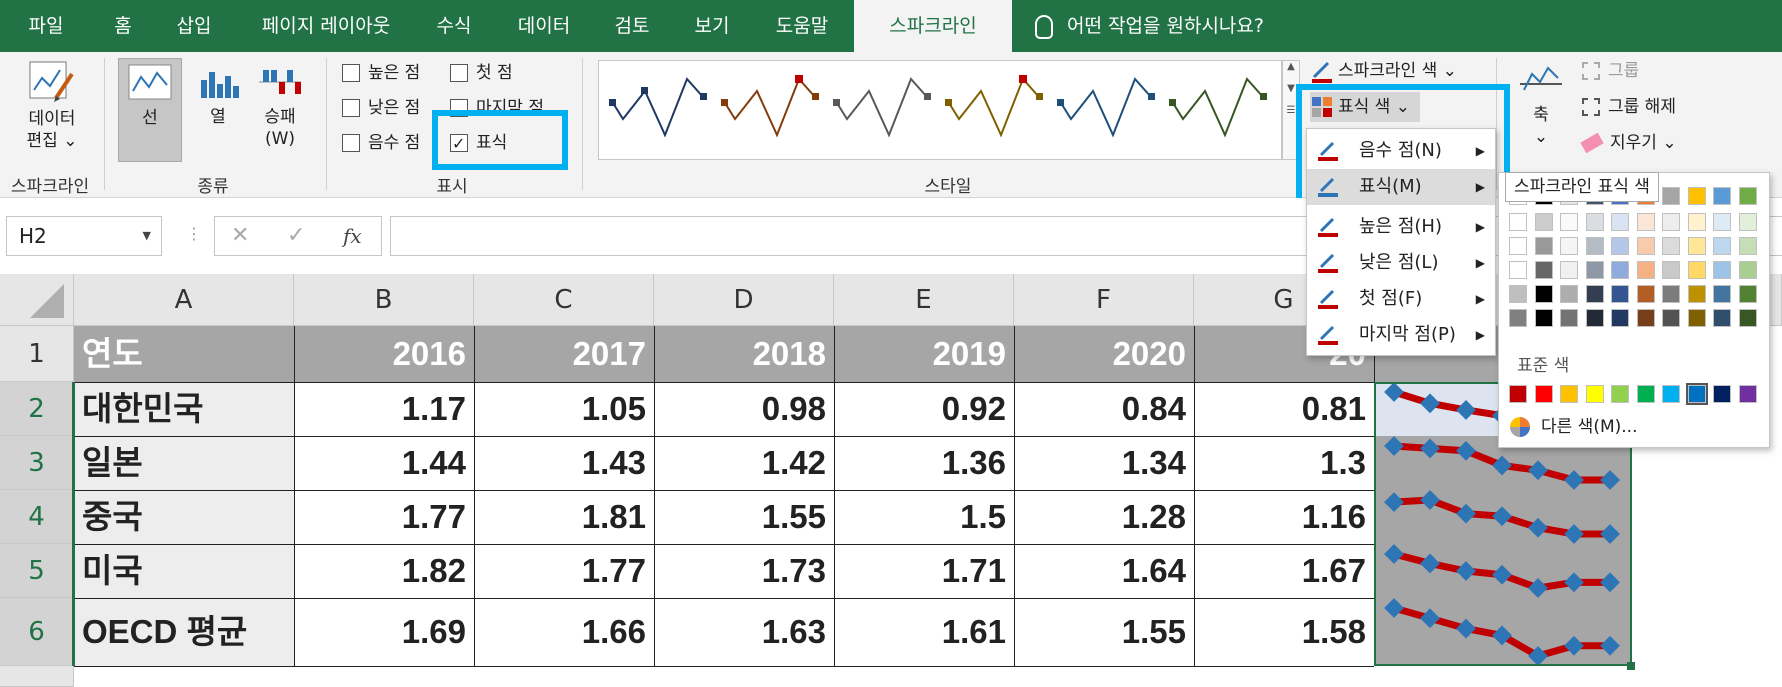 Image resolution: width=1782 pixels, height=687 pixels. I want to click on column-header-c: C, so click(564, 300).